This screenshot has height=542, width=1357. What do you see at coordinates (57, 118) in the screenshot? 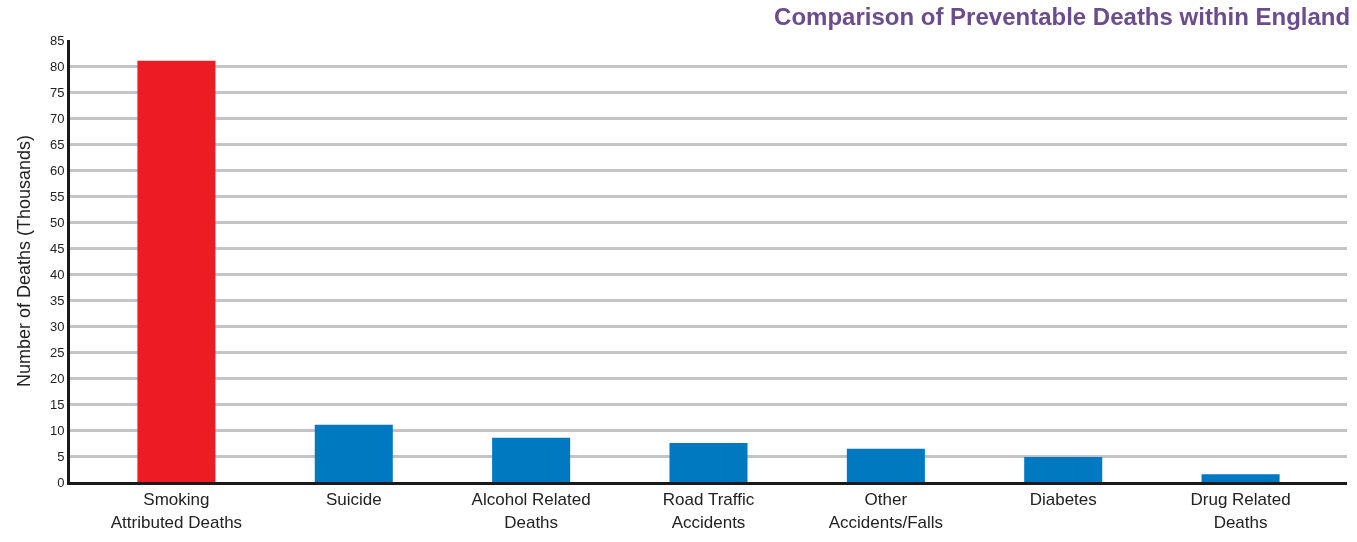
I see `y-tick-label: 70` at bounding box center [57, 118].